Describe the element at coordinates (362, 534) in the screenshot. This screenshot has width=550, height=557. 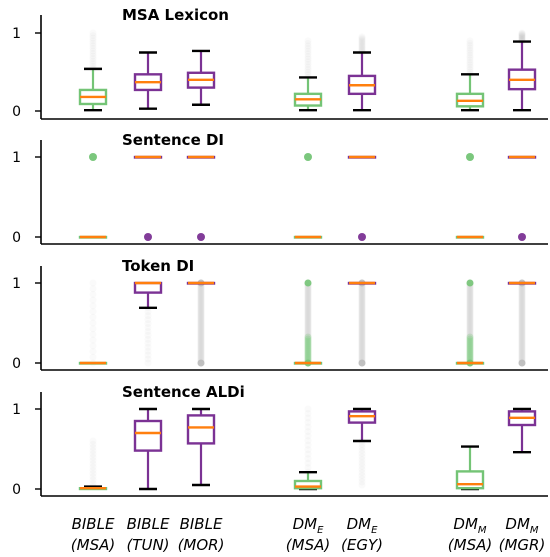
I see `x-tick-label-5: DME(EGY)` at that location.